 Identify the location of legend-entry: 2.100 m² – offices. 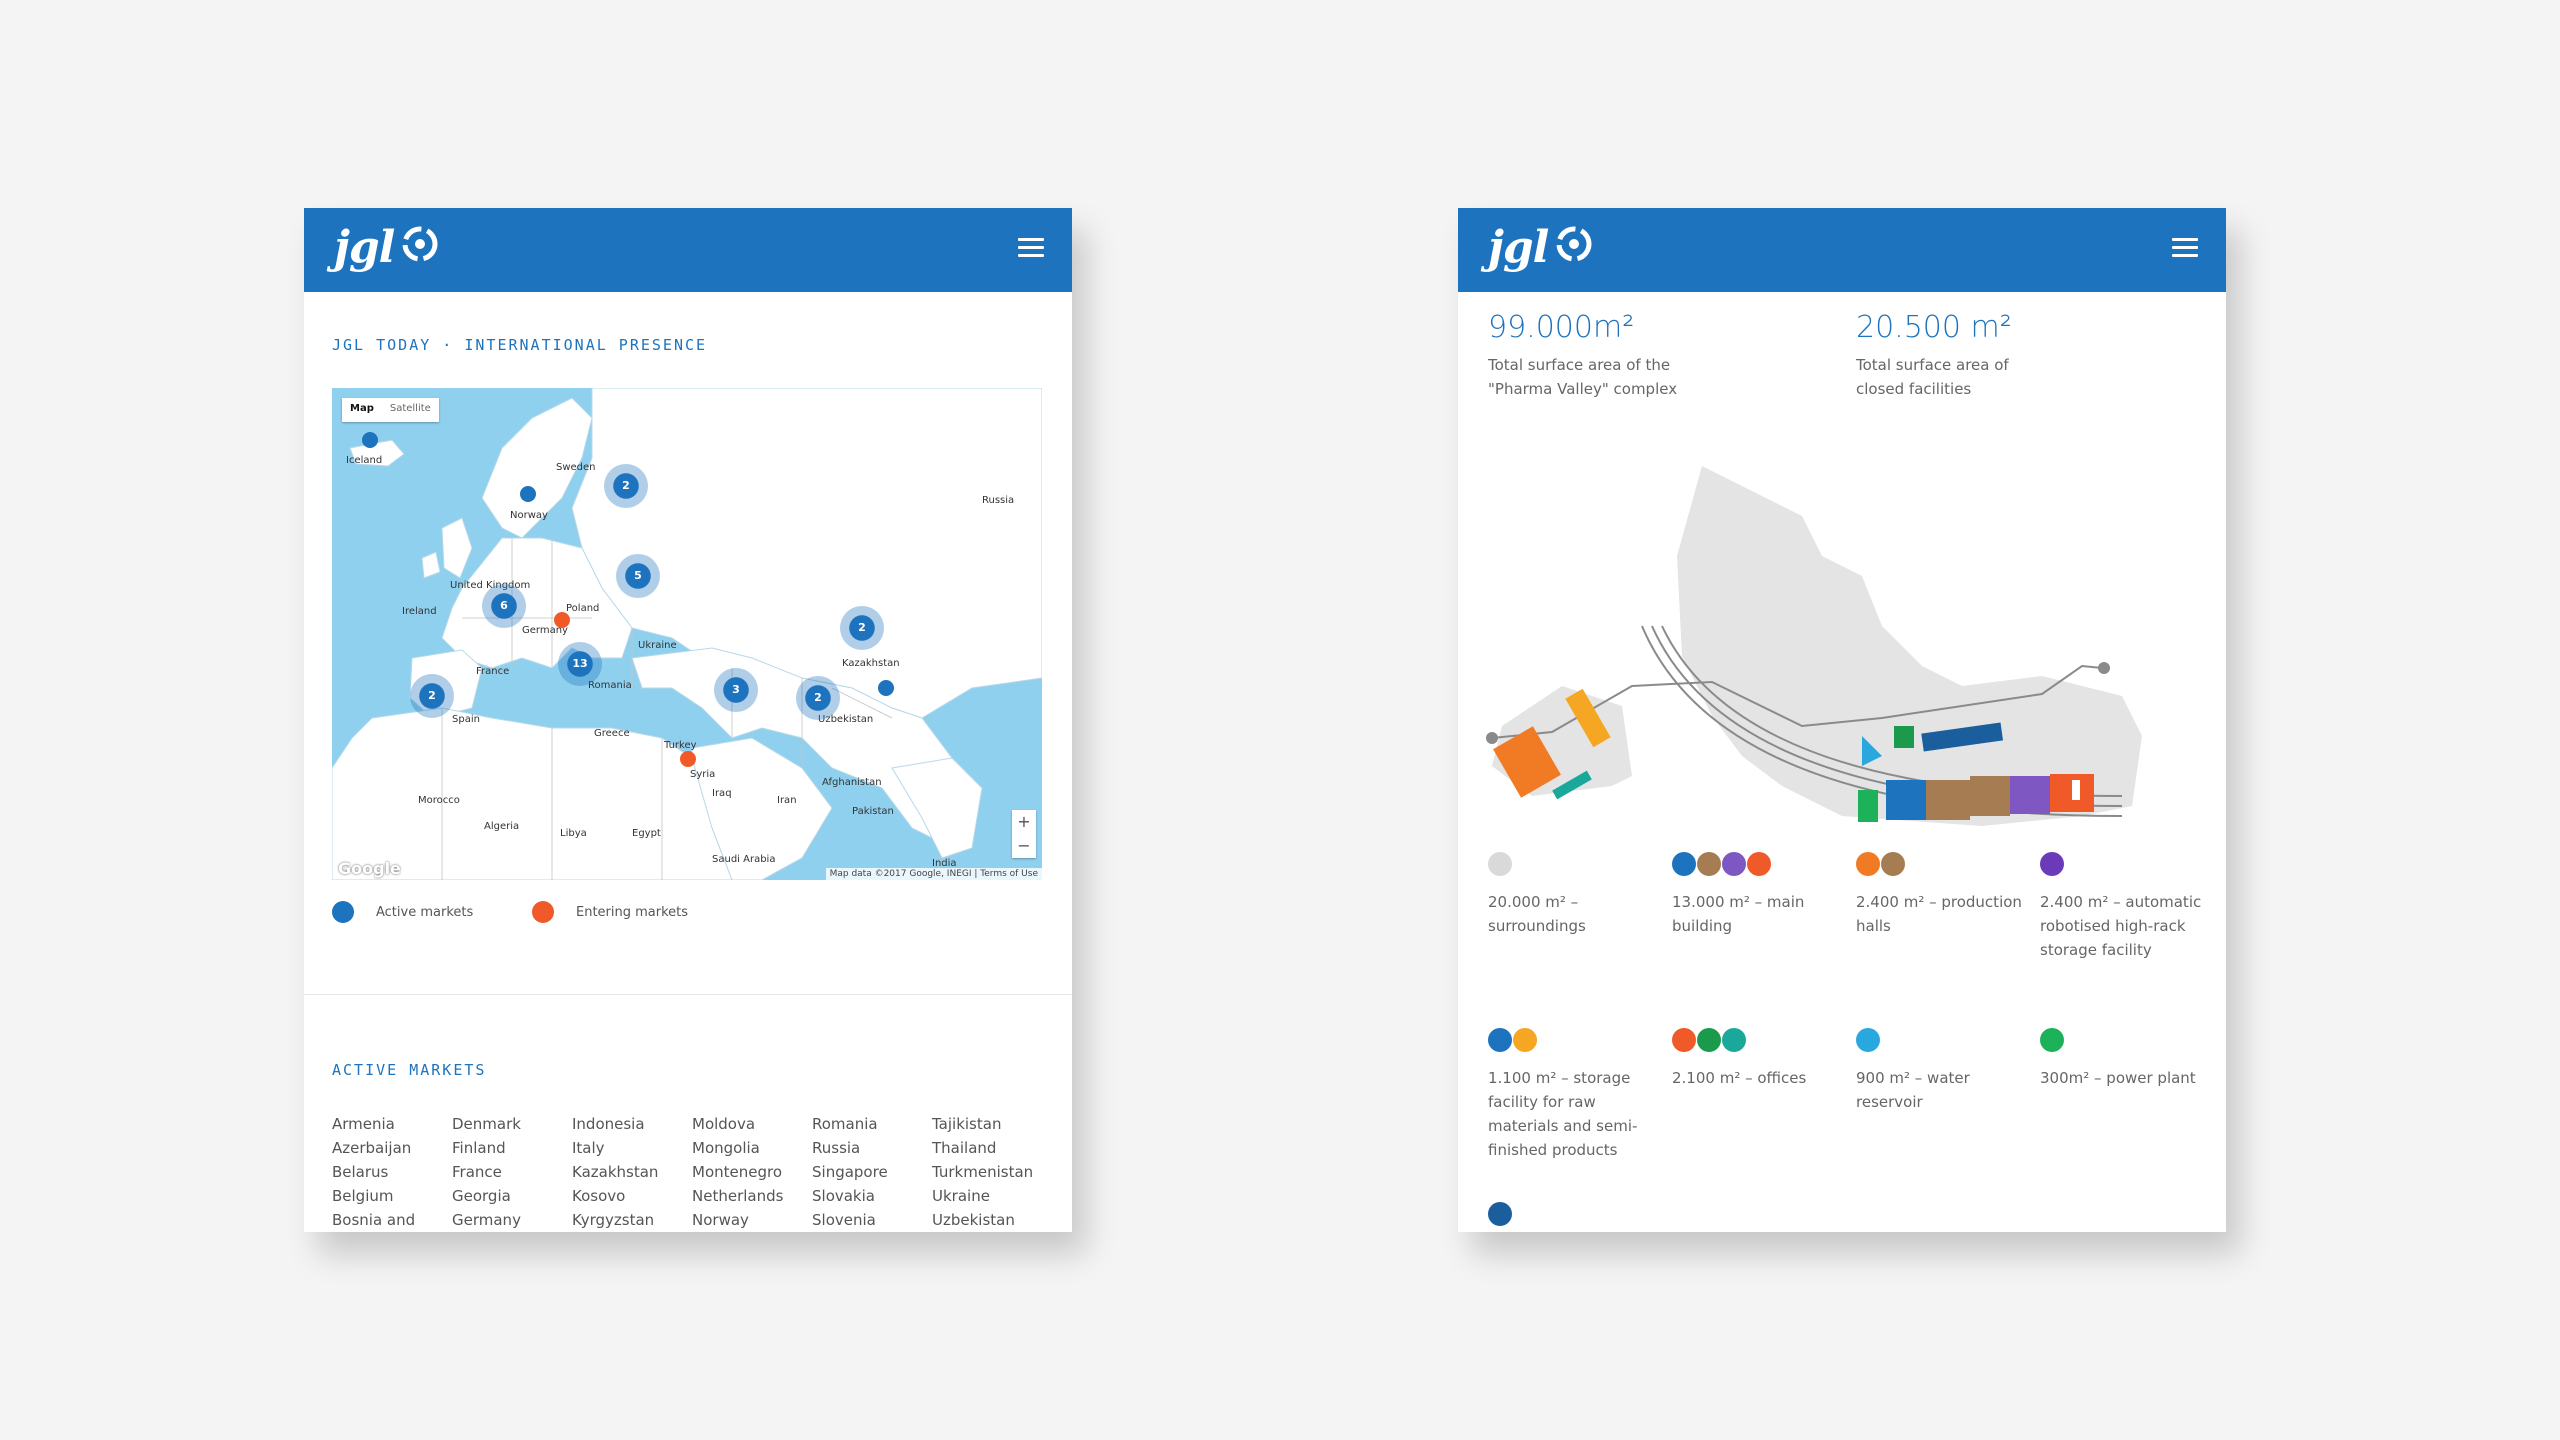
(1757, 1059).